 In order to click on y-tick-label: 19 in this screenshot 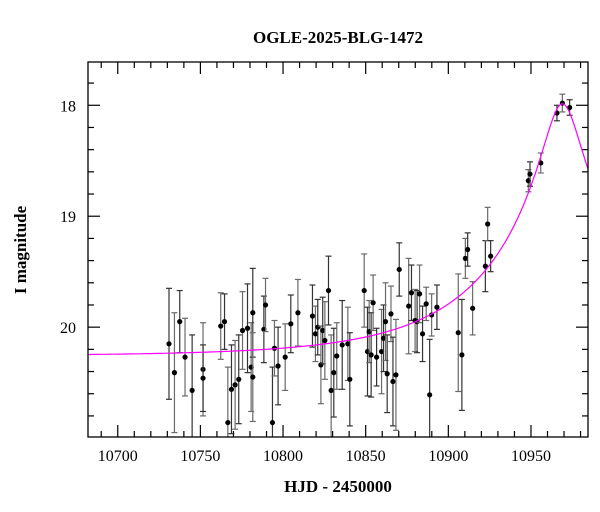, I will do `click(68, 217)`.